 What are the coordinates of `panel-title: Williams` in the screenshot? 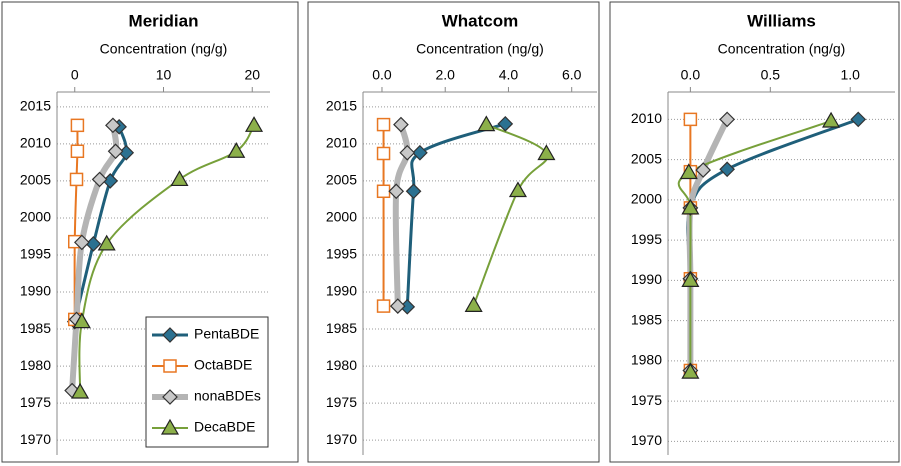 It's located at (781, 20).